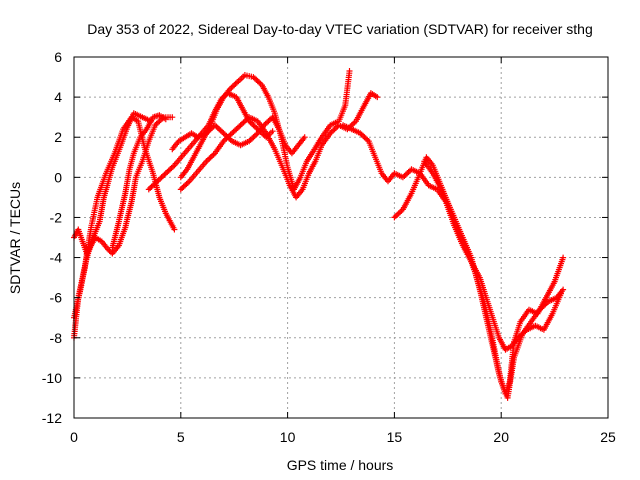 Image resolution: width=640 pixels, height=480 pixels. What do you see at coordinates (181, 437) in the screenshot?
I see `x-tick-label: 5` at bounding box center [181, 437].